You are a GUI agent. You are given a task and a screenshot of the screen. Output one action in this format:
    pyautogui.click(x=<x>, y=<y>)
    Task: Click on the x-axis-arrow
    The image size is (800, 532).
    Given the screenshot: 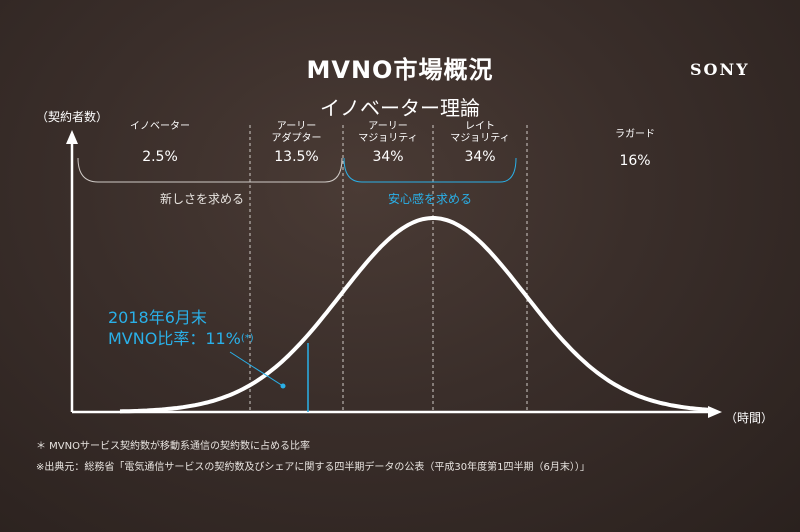 What is the action you would take?
    pyautogui.click(x=715, y=412)
    